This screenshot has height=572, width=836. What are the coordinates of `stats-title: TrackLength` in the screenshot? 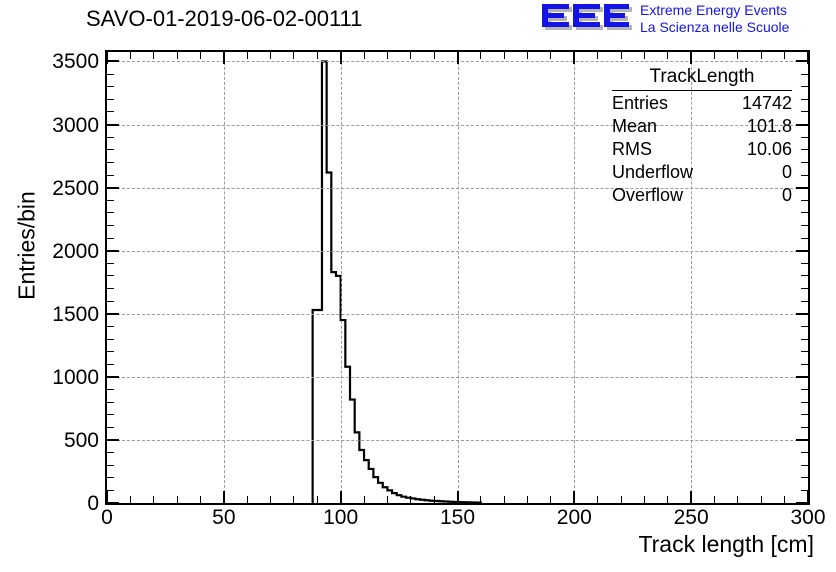 It's located at (702, 78).